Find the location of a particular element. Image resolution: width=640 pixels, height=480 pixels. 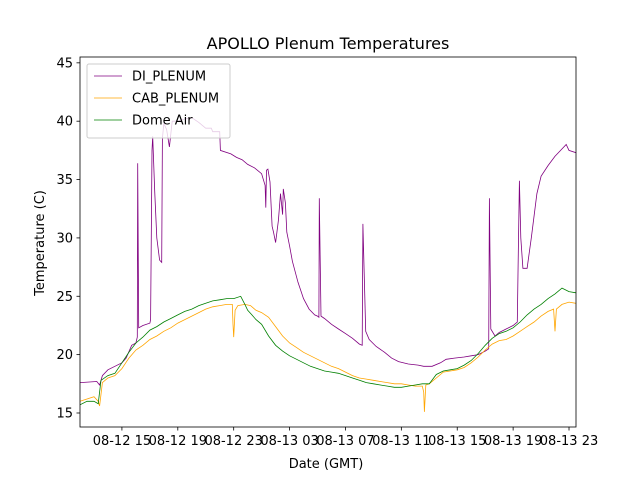

x-tick-label: 08-13 11 is located at coordinates (401, 441).